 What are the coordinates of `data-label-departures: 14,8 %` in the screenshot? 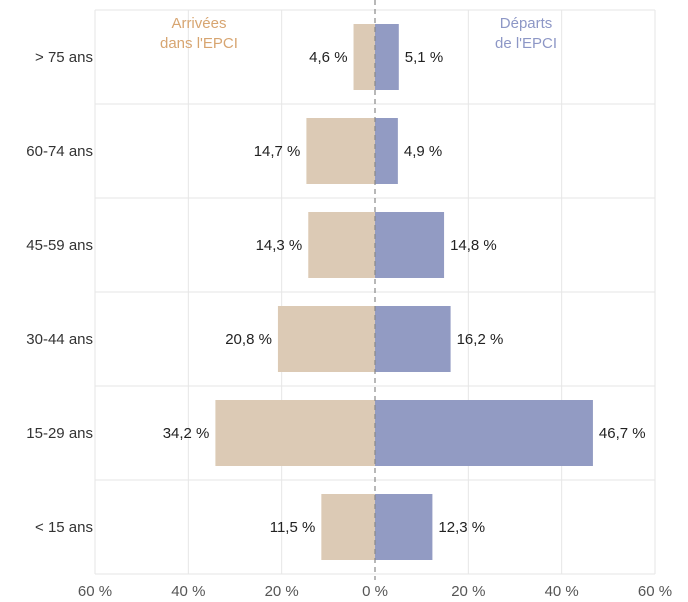 It's located at (473, 245).